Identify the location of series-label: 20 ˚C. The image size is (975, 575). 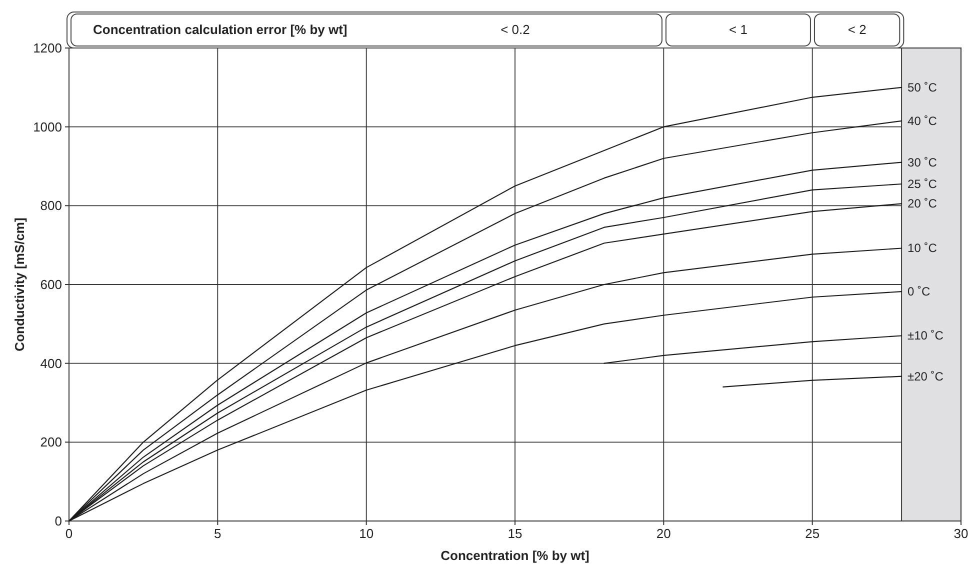
(923, 203).